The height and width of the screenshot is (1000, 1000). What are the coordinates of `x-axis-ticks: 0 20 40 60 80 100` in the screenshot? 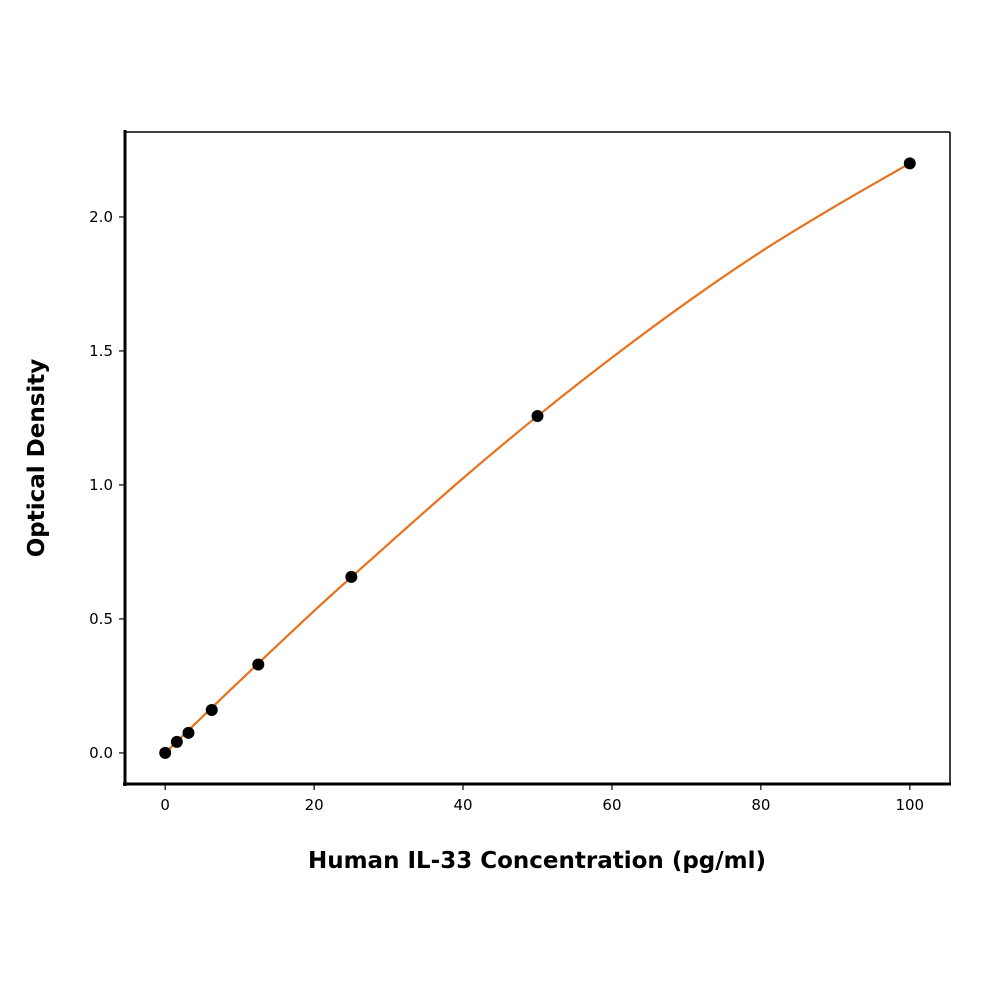 It's located at (542, 799).